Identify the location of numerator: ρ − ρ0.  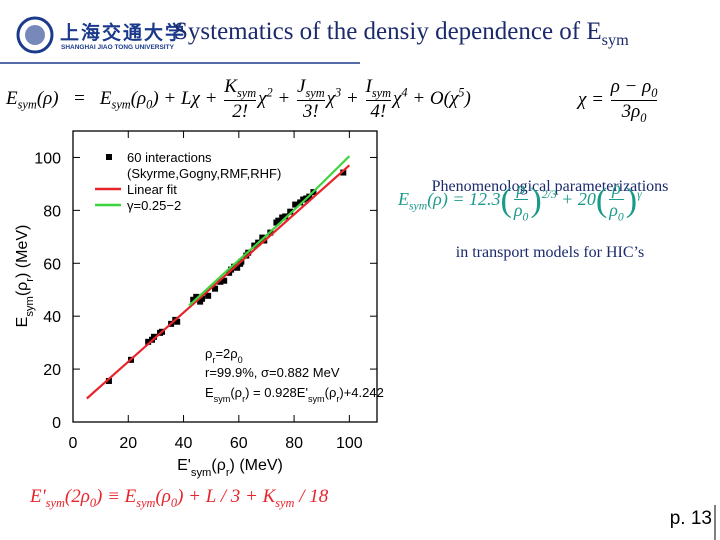
(634, 88).